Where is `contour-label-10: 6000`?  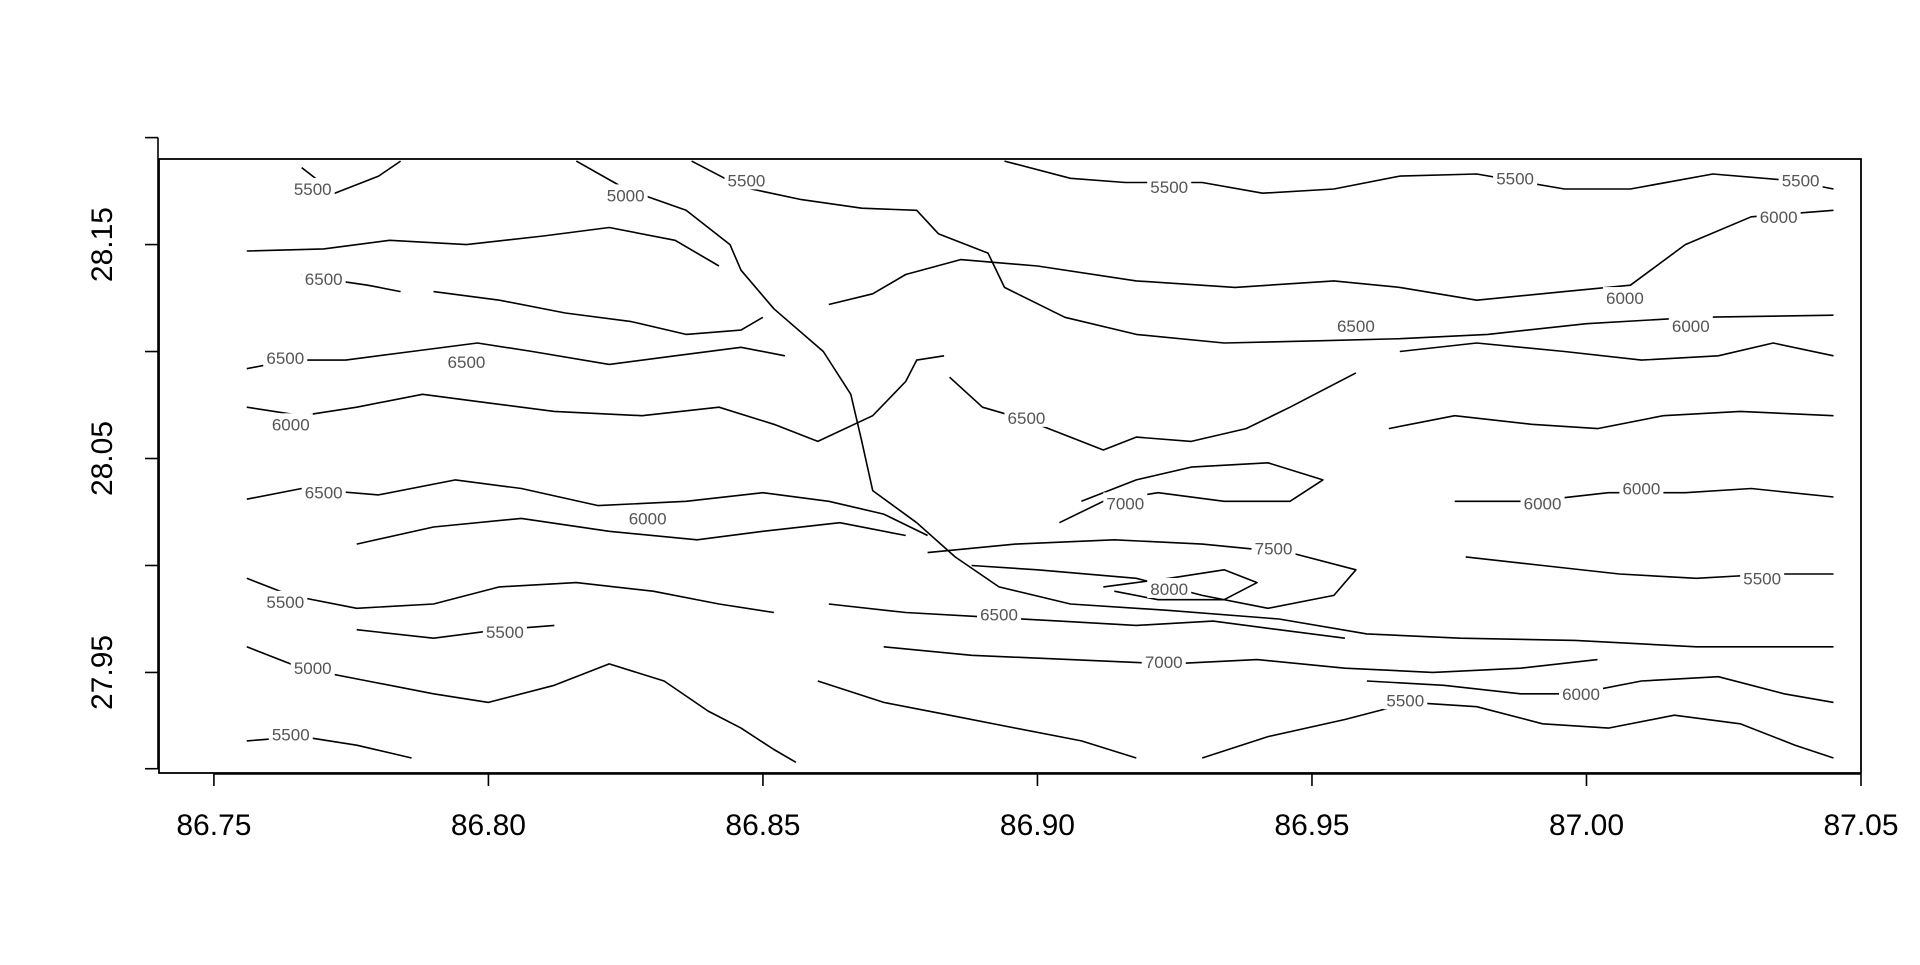 contour-label-10: 6000 is located at coordinates (1691, 326).